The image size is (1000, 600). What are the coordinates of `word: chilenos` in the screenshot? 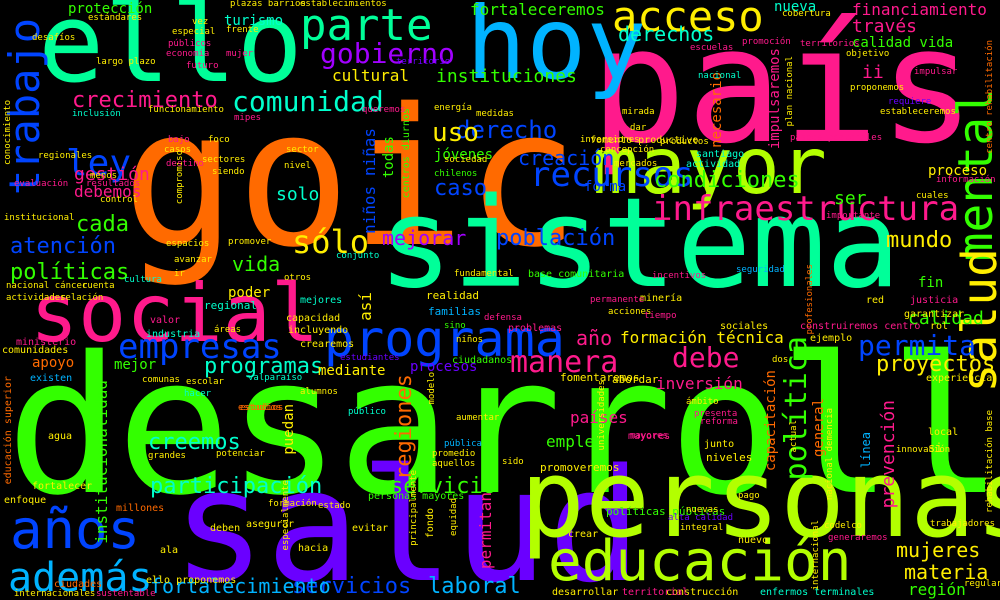 It's located at (456, 174).